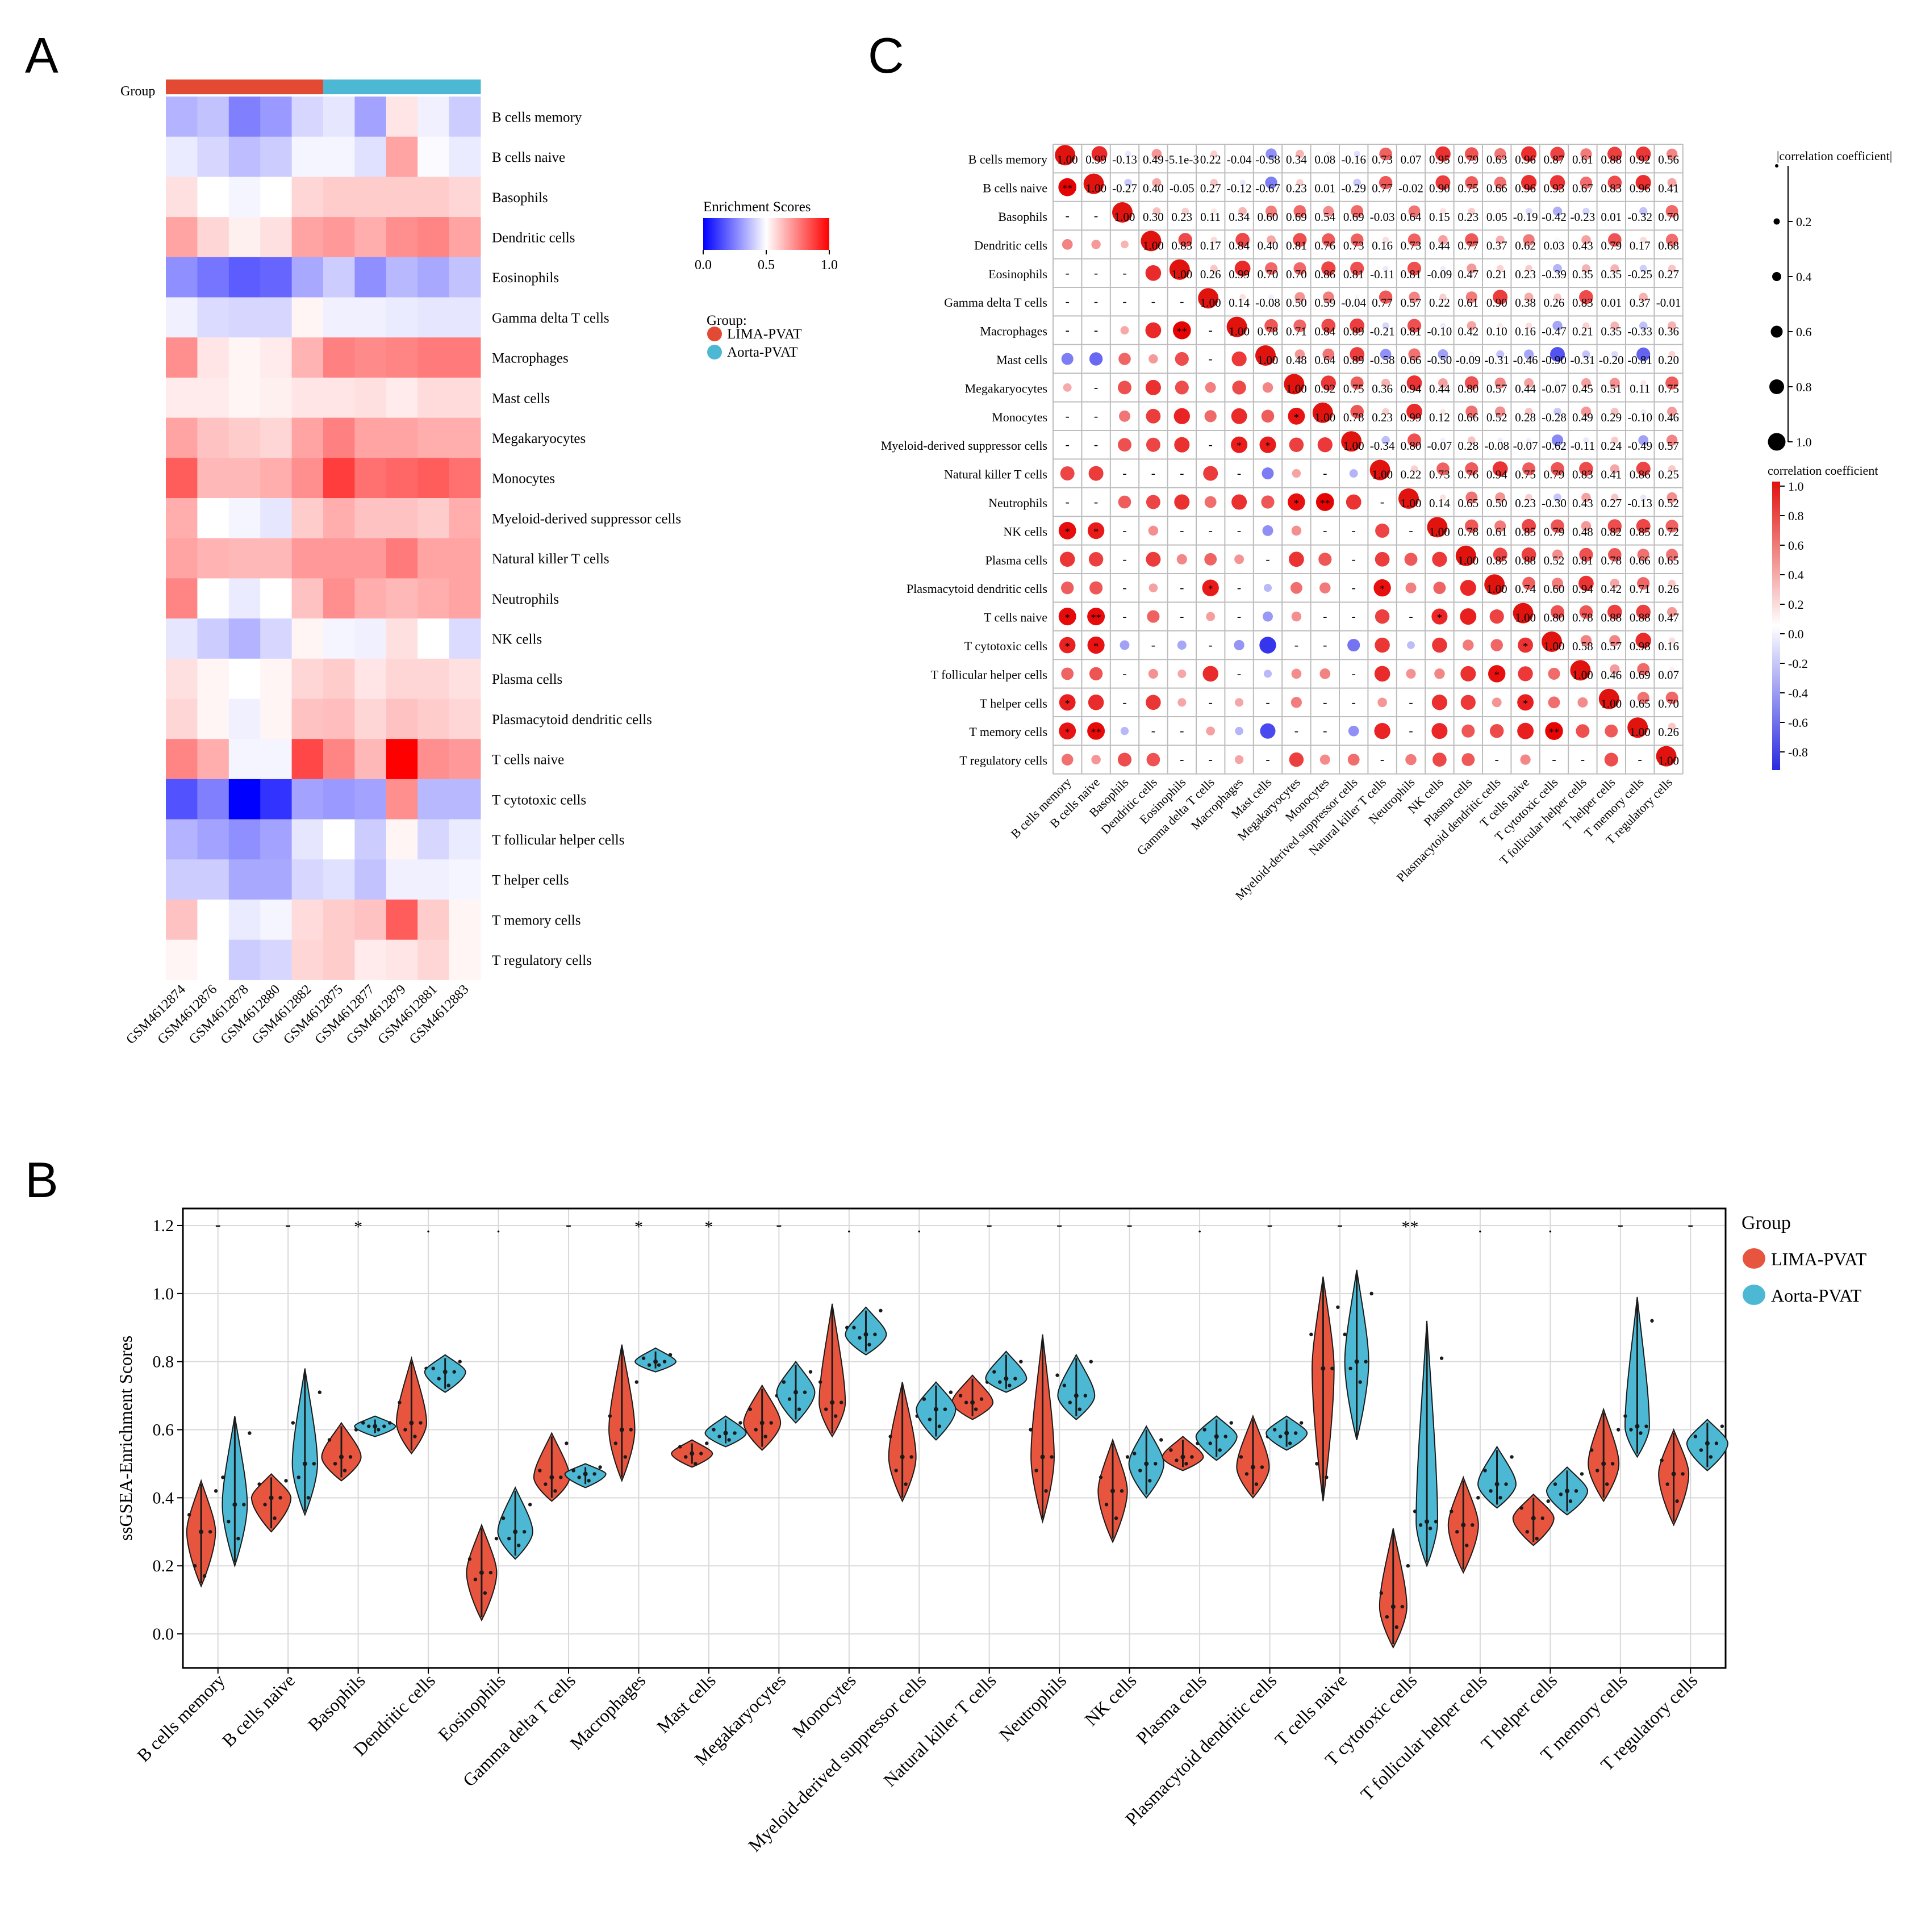  Describe the element at coordinates (1032, 1707) in the screenshot. I see `x-tick-label-neutrophils: Neutrophils` at that location.